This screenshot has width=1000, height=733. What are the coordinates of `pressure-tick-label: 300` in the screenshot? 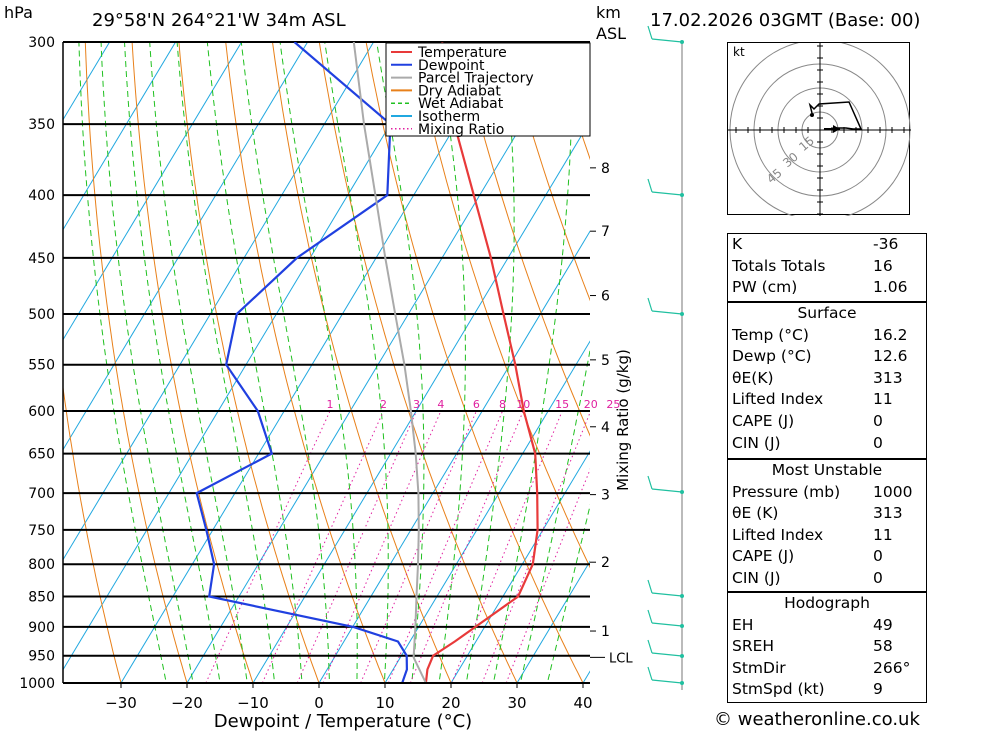 It's located at (41, 43).